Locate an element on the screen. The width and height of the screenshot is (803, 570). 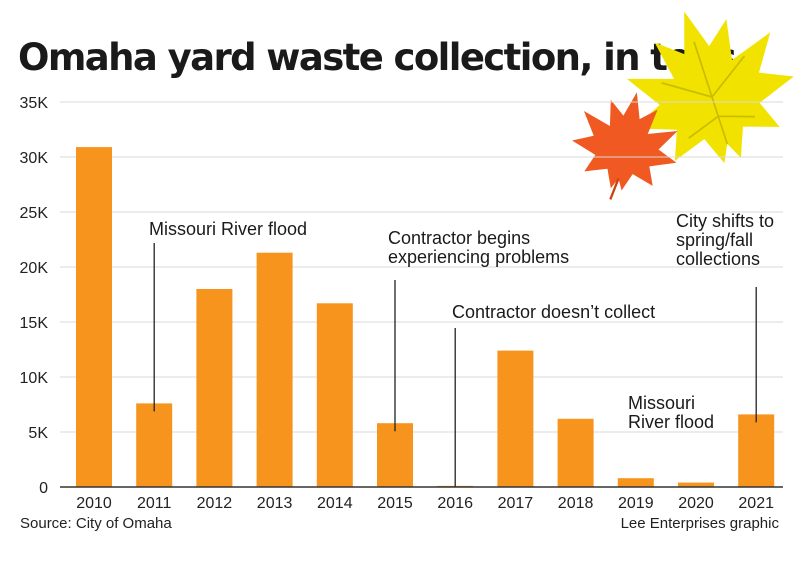
annotation-text: Contractor begins is located at coordinates (459, 238).